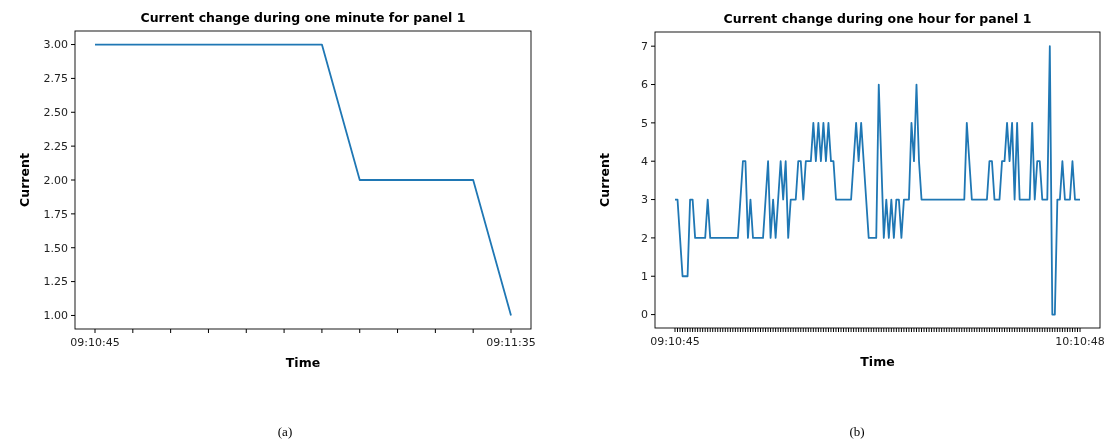 This screenshot has height=448, width=1117. I want to click on x-tick-label: 09:11:35, so click(511, 342).